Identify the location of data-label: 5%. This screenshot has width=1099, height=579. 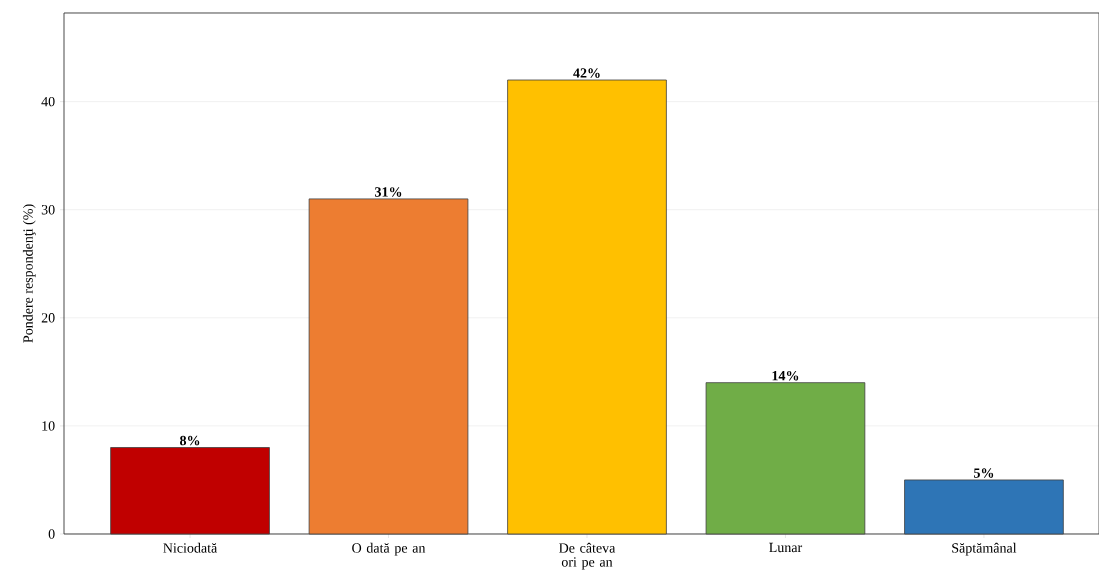
(984, 473).